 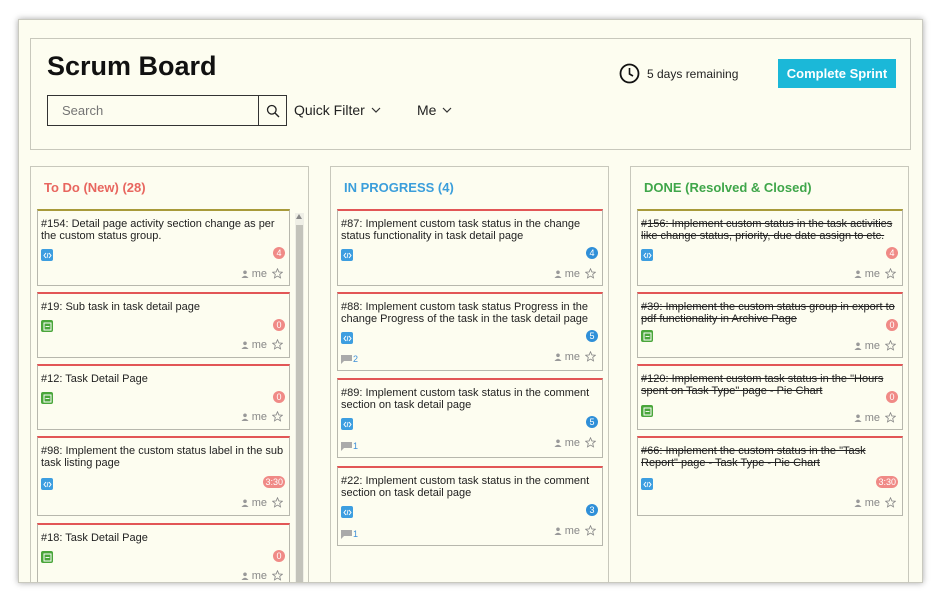 I want to click on quick-filter-dropdown: Quick Filter, so click(x=337, y=110).